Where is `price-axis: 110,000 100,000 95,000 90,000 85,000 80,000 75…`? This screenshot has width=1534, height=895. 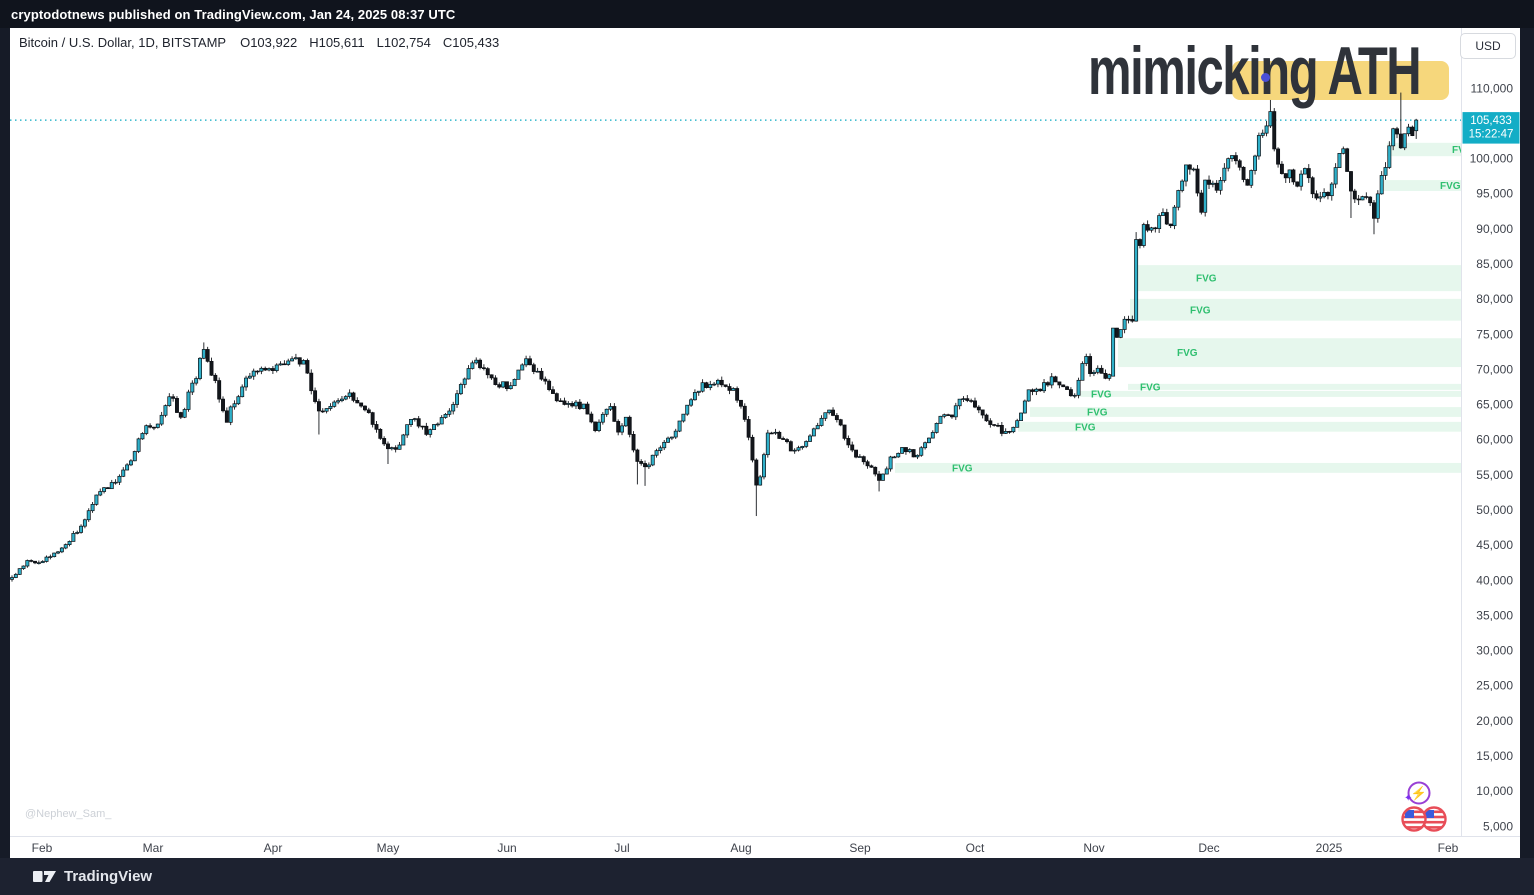
price-axis: 110,000 100,000 95,000 90,000 85,000 80,000 75… is located at coordinates (1492, 457).